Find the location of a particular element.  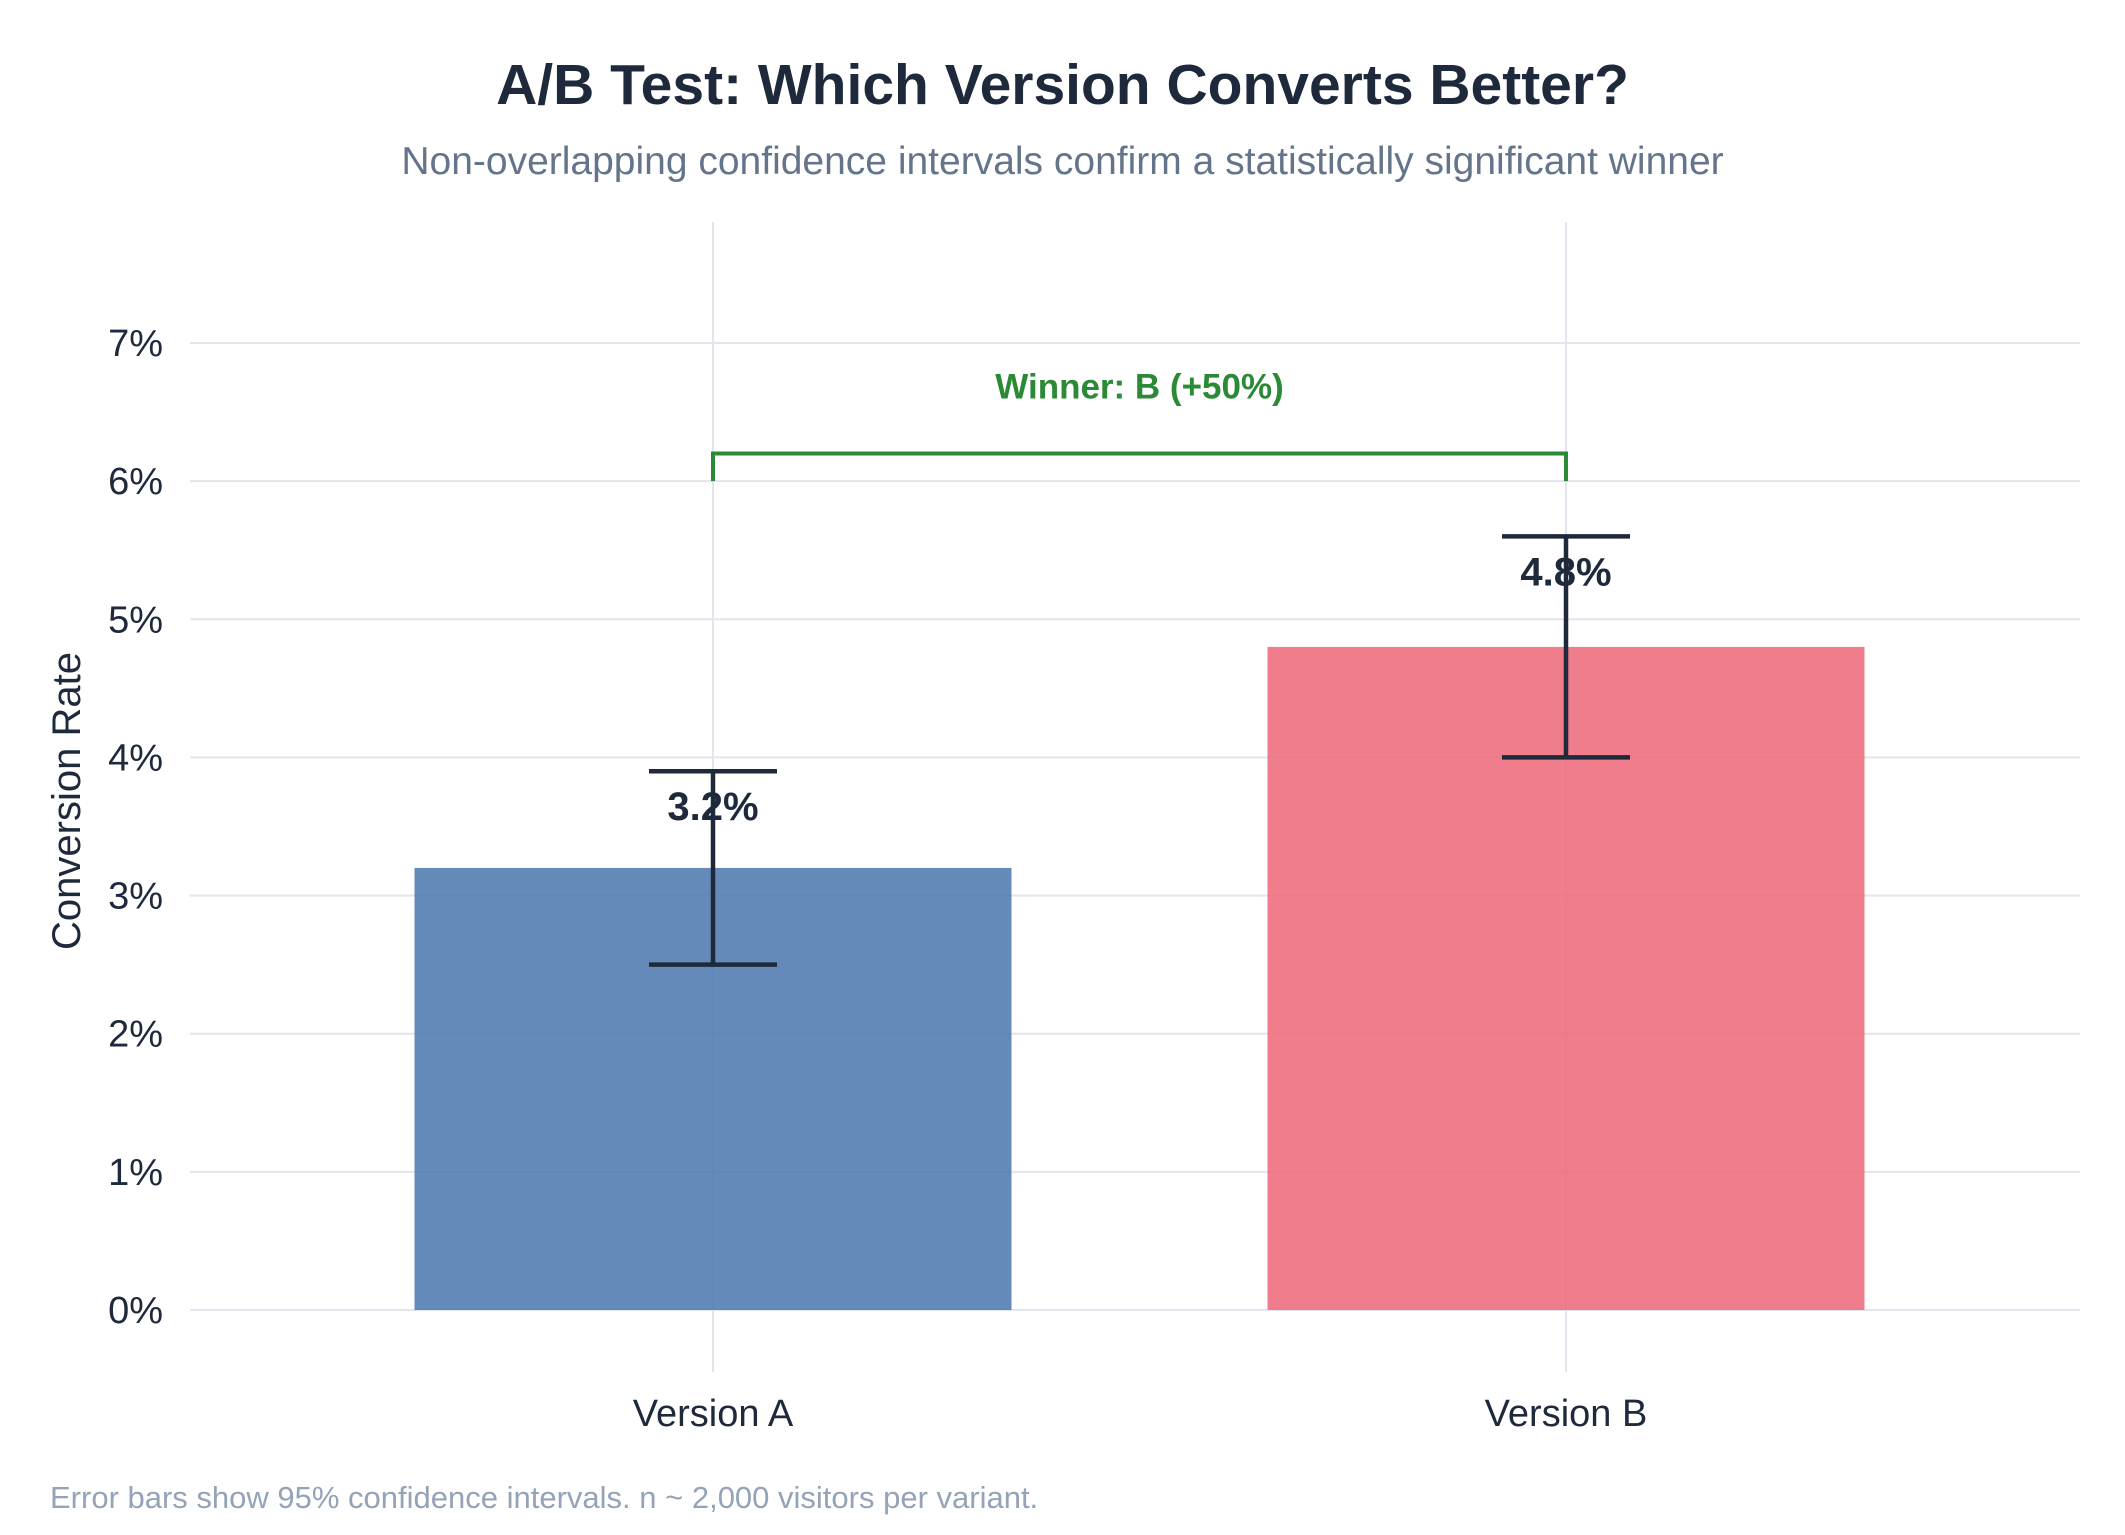

winner-label: Winner: B (+50%) is located at coordinates (1139, 387).